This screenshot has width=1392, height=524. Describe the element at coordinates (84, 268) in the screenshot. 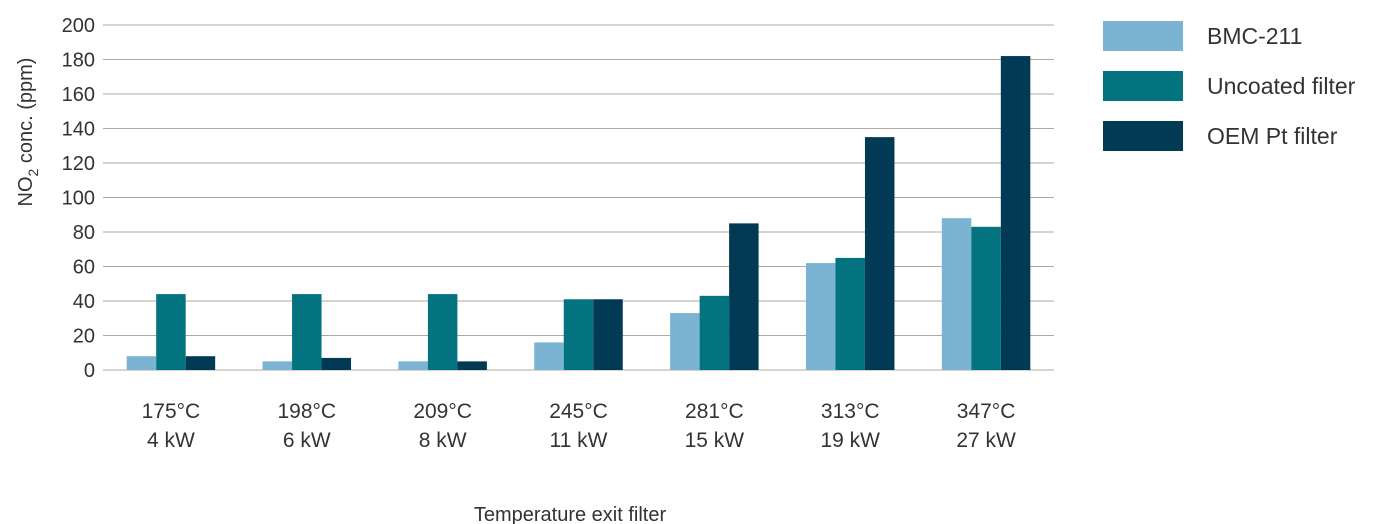

I see `y-tick-label: 60` at that location.